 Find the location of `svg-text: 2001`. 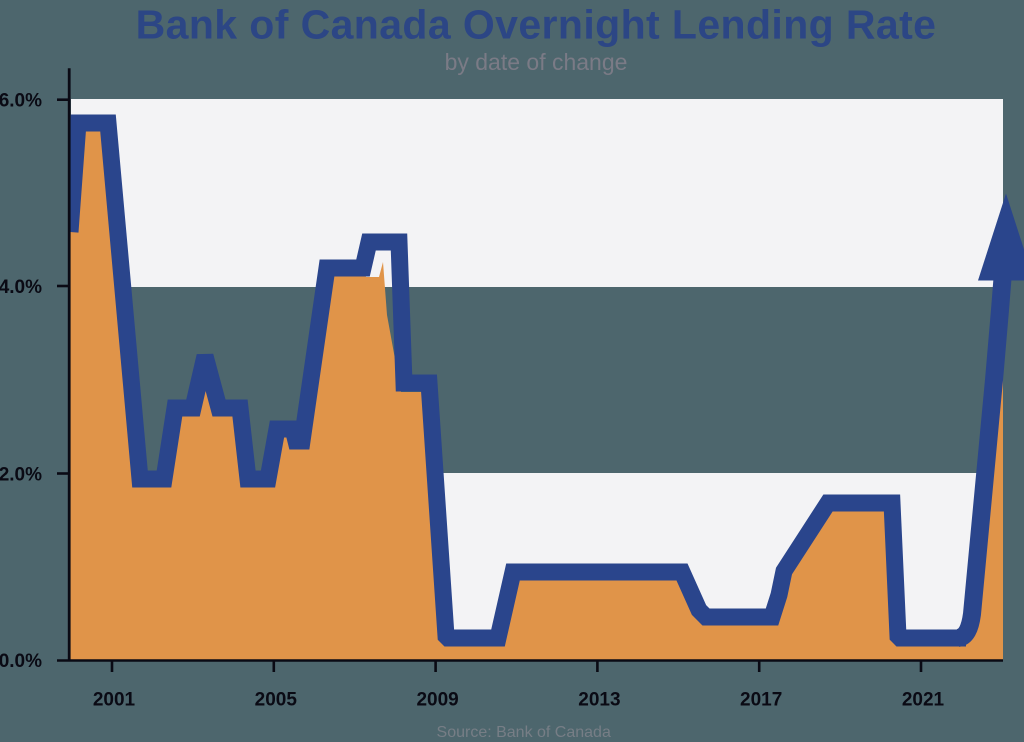

svg-text: 2001 is located at coordinates (114, 699).